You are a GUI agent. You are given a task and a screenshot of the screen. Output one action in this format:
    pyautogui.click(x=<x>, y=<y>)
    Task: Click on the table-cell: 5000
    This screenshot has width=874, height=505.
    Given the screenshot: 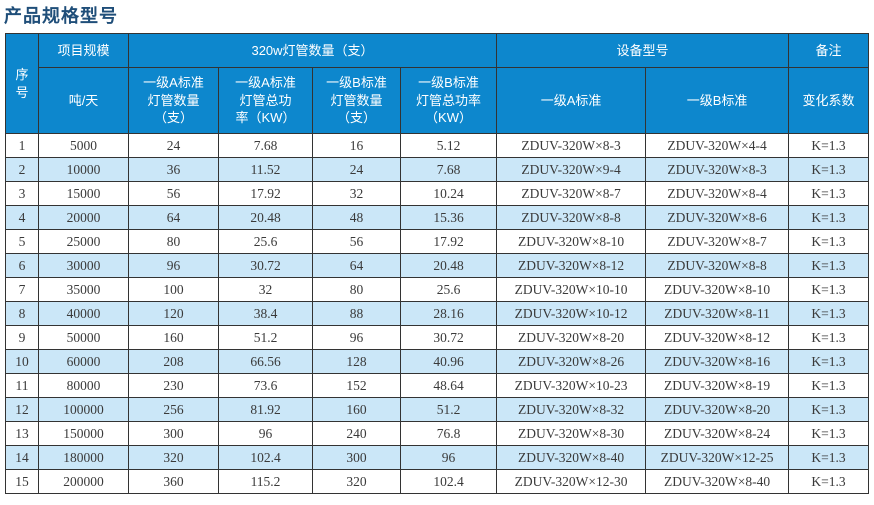 What is the action you would take?
    pyautogui.click(x=83, y=145)
    